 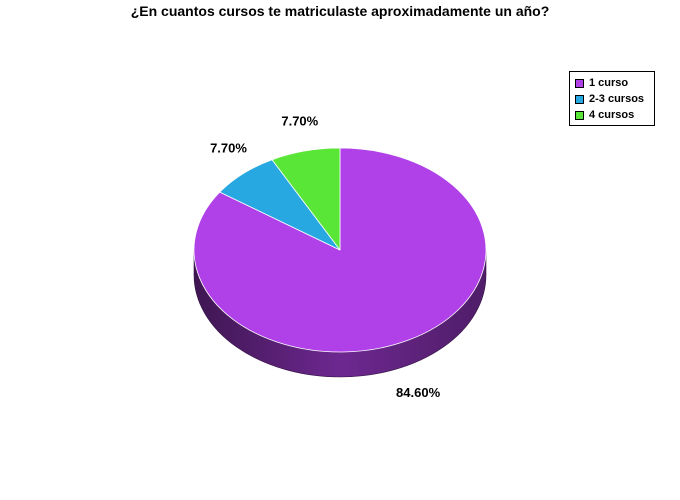 I want to click on legend-item-1: 2-3 cursos, so click(x=614, y=99).